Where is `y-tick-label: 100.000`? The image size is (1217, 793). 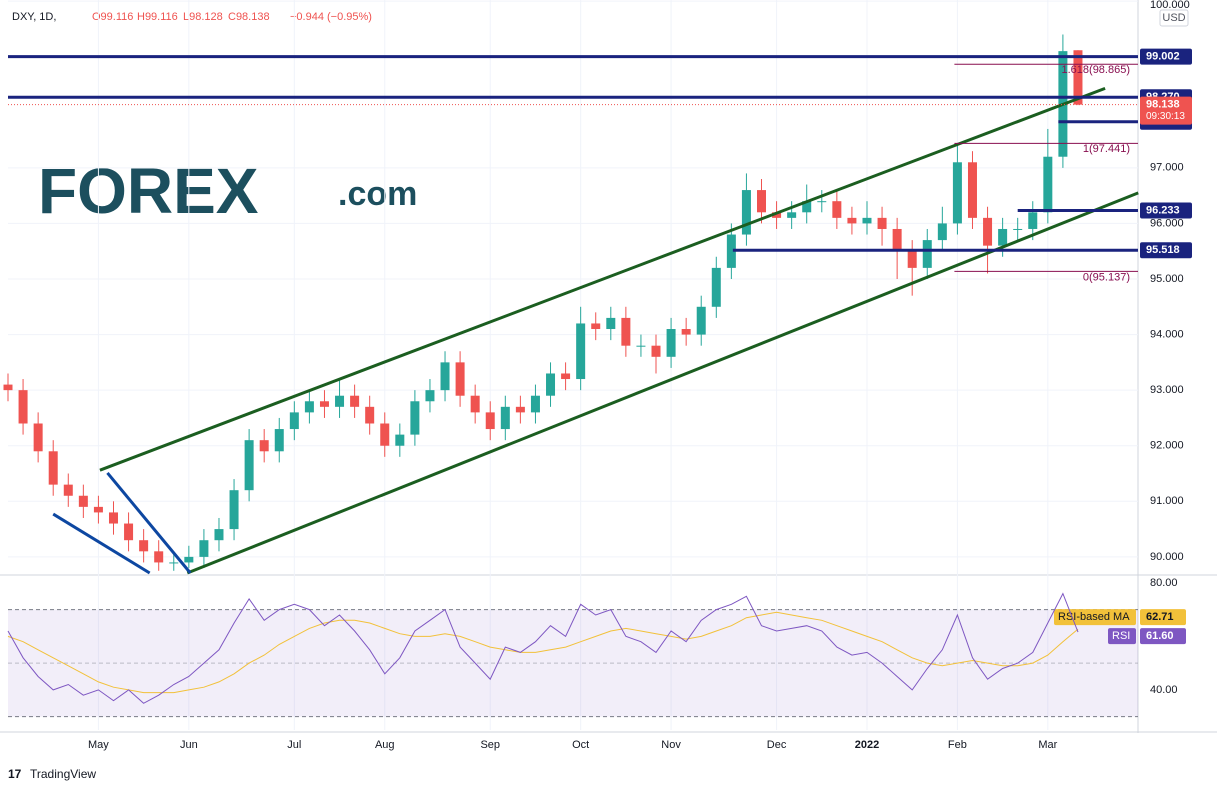
y-tick-label: 100.000 is located at coordinates (1170, 5).